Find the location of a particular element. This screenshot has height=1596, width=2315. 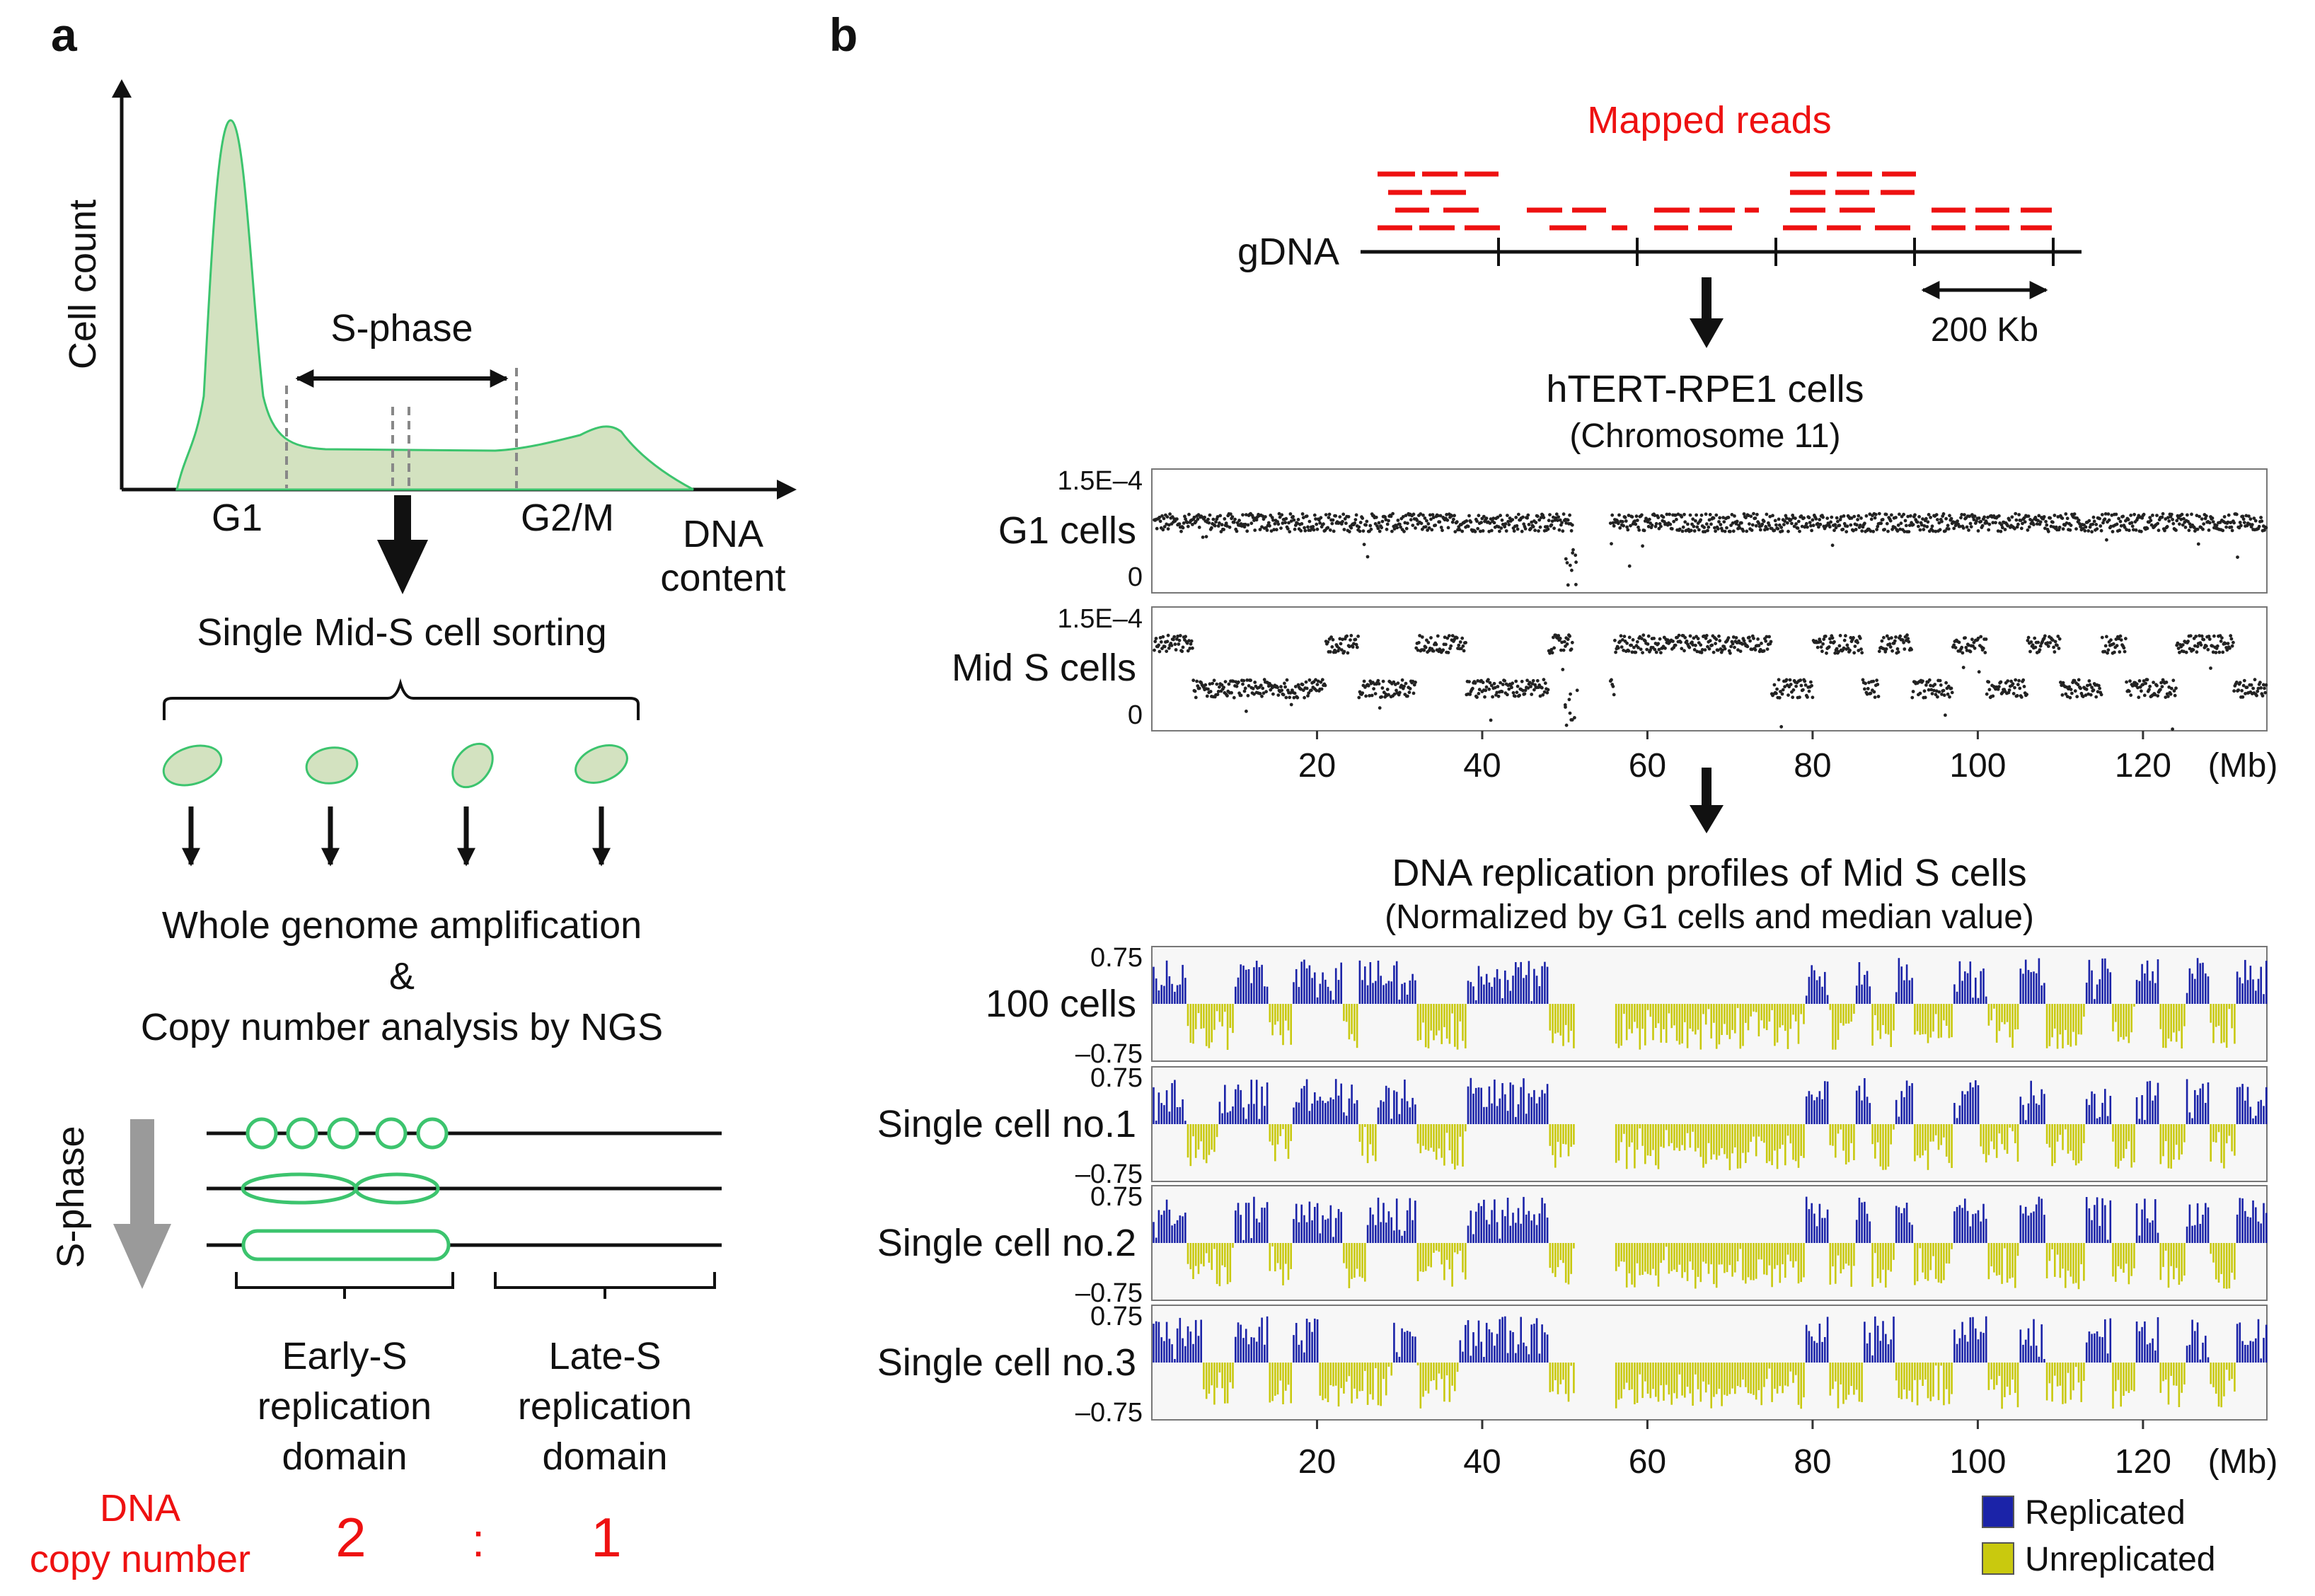

profiles-x-axis: 20 40 60 80 100 120 is located at coordinates (1735, 1450).